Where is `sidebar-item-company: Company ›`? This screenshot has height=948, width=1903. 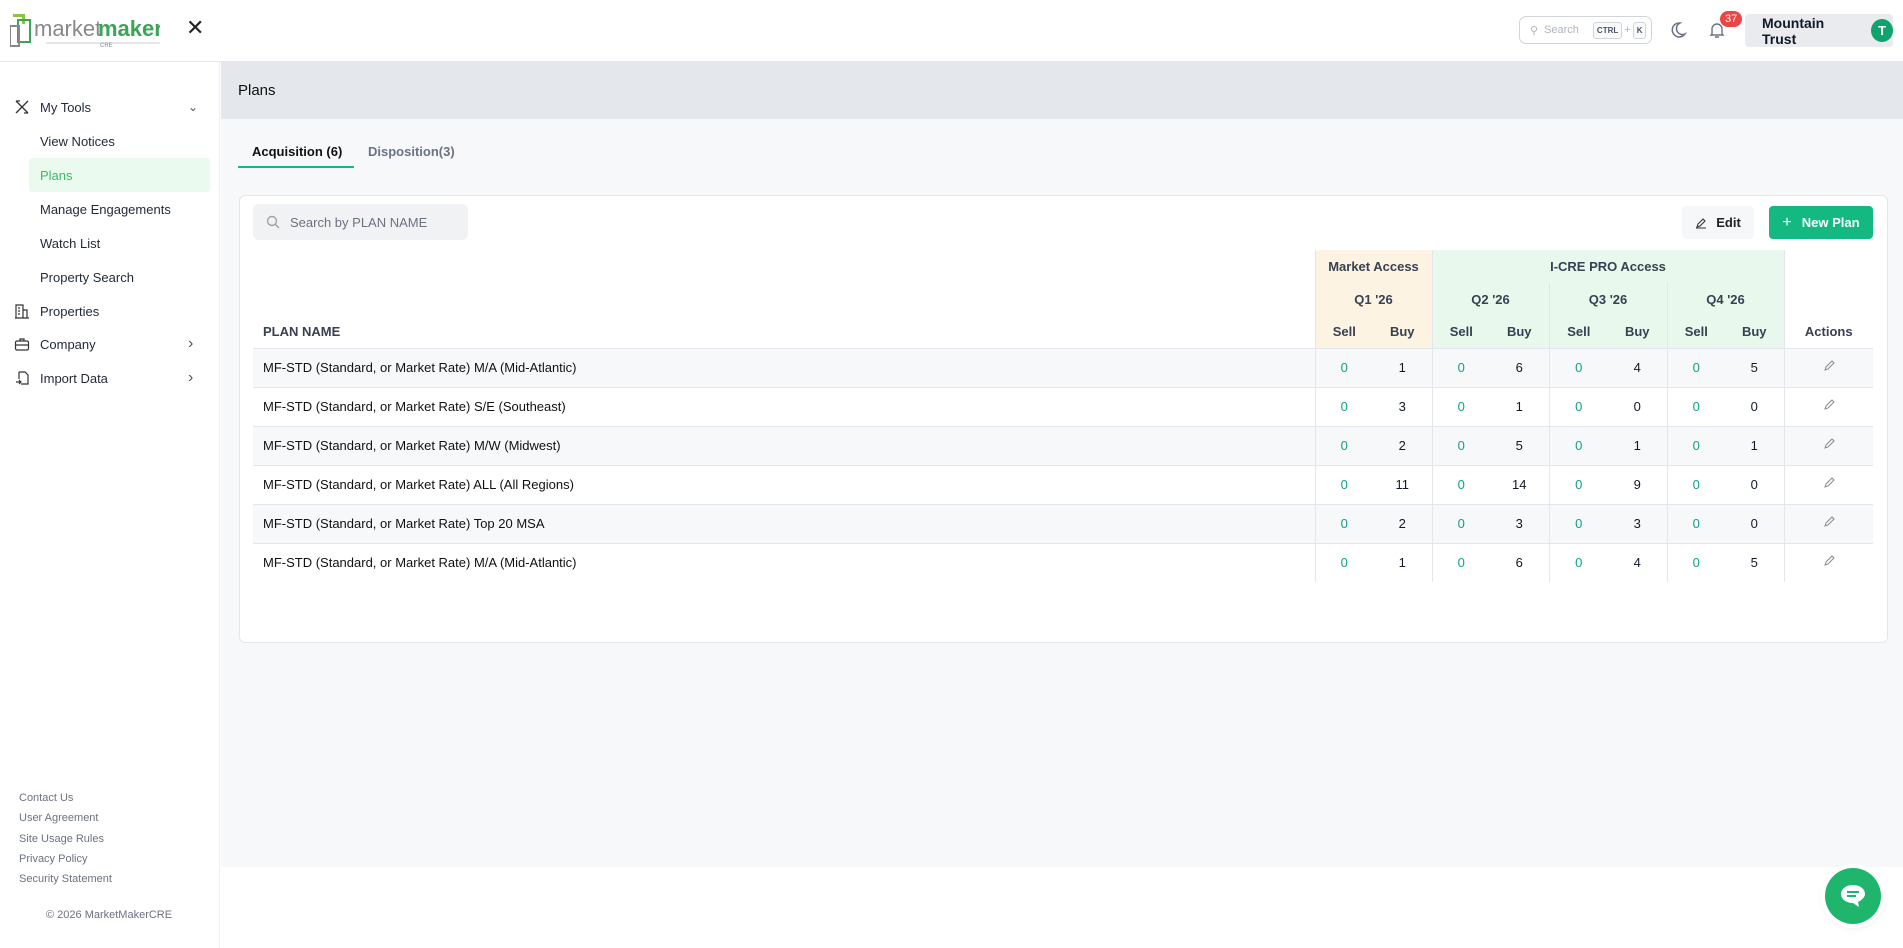
sidebar-item-company: Company › is located at coordinates (110, 344).